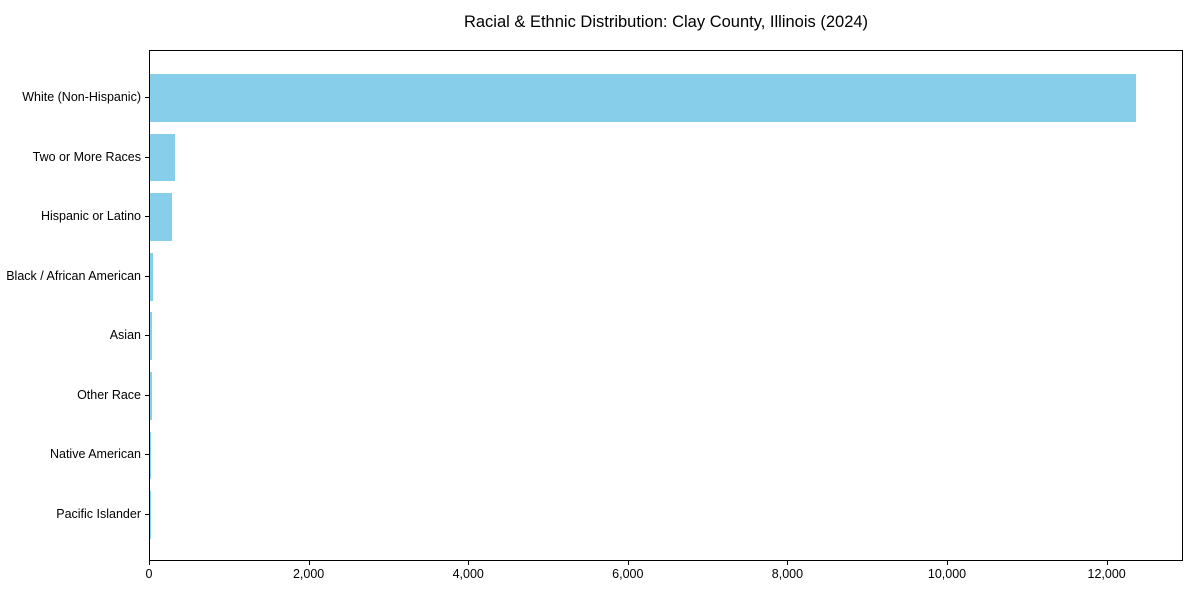 This screenshot has width=1200, height=600. I want to click on y-tick-label: Black / African American, so click(73, 275).